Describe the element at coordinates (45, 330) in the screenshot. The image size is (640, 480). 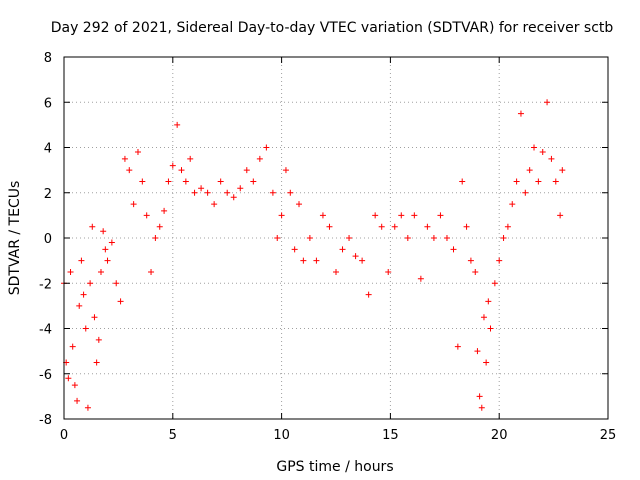
I see `y-tick-label: -4` at that location.